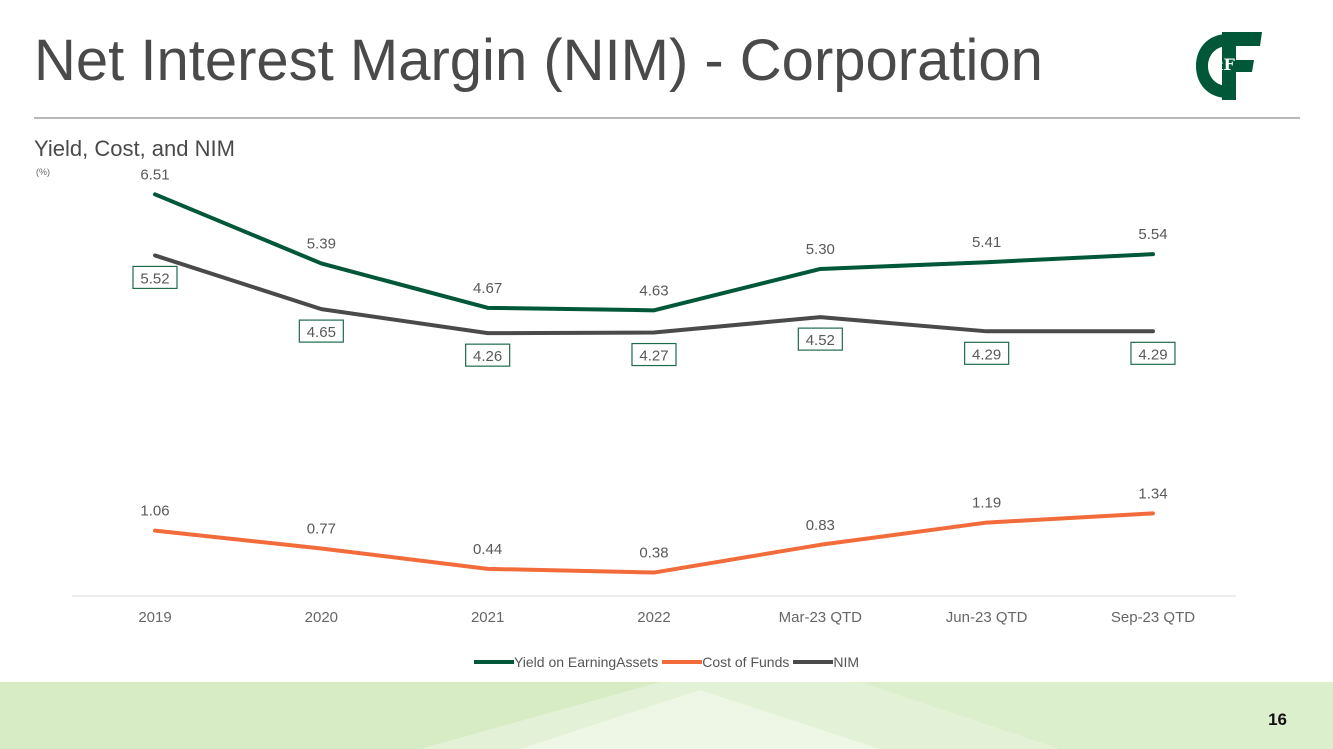  I want to click on data-label-yield: 5.54, so click(1152, 234).